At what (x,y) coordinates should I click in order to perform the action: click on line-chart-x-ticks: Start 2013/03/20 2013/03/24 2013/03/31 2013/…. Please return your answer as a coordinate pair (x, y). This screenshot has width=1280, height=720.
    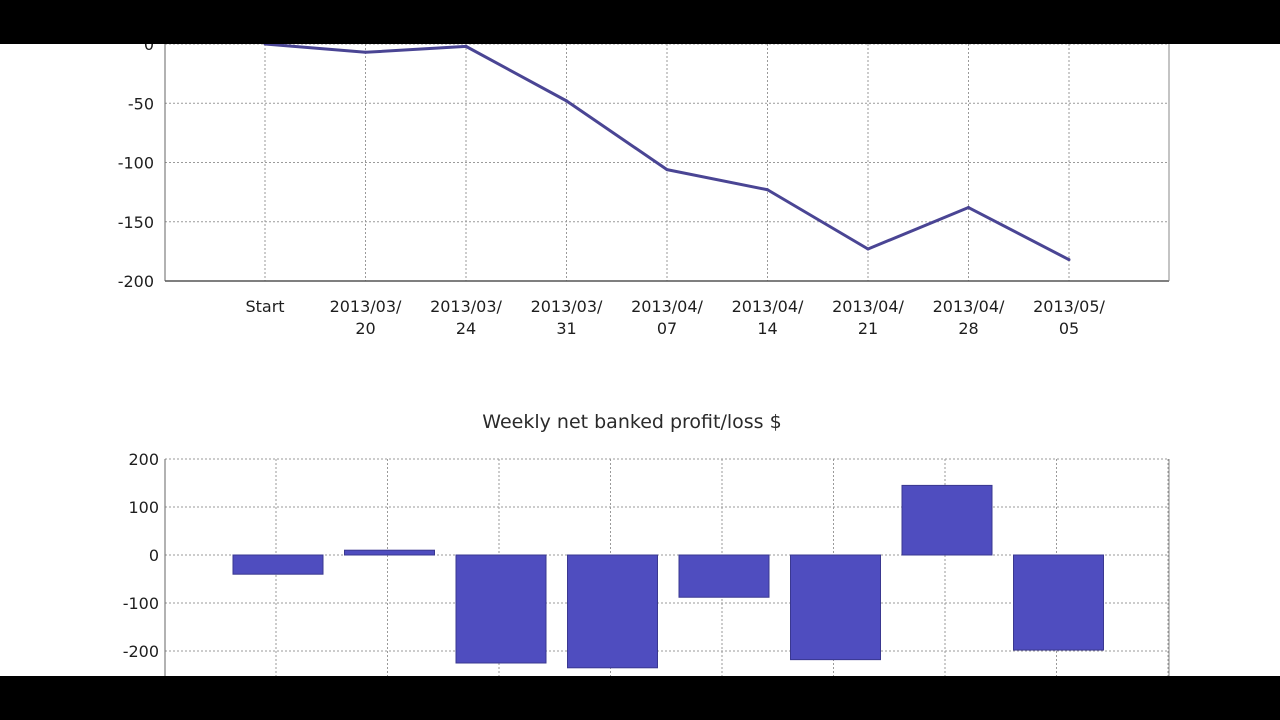
    Looking at the image, I should click on (675, 317).